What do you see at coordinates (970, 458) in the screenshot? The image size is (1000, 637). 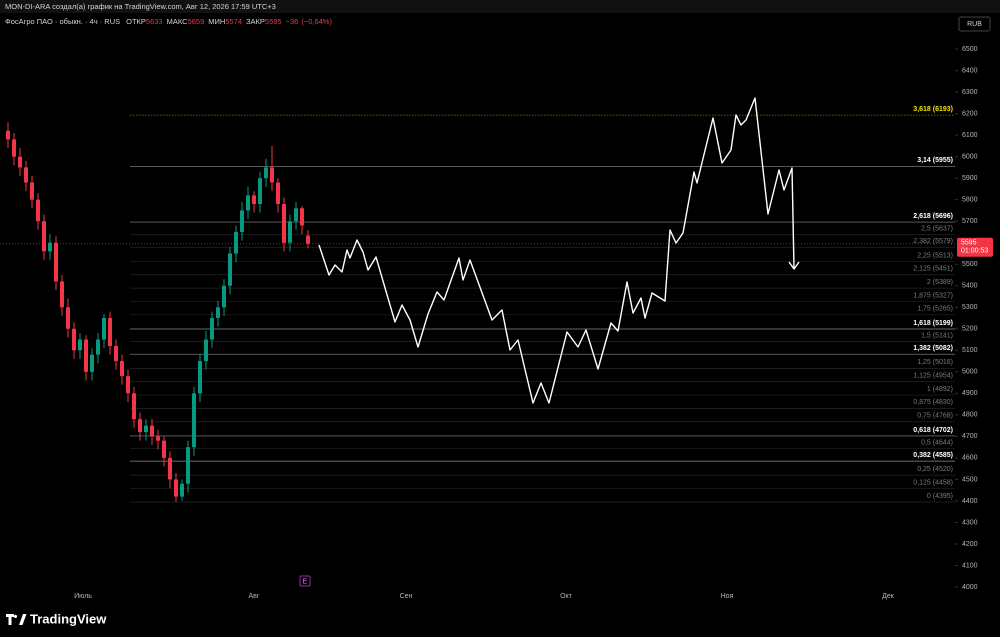 I see `y-tick-label: 4600` at bounding box center [970, 458].